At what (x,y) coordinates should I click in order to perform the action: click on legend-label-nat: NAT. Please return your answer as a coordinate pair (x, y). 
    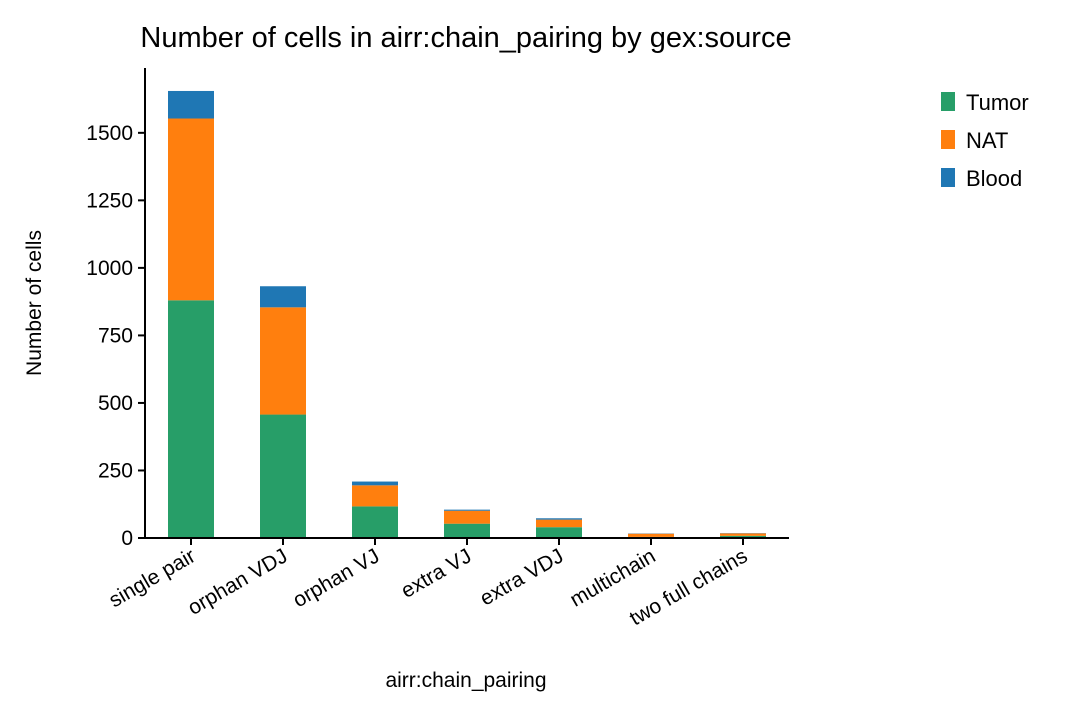
    Looking at the image, I should click on (987, 140).